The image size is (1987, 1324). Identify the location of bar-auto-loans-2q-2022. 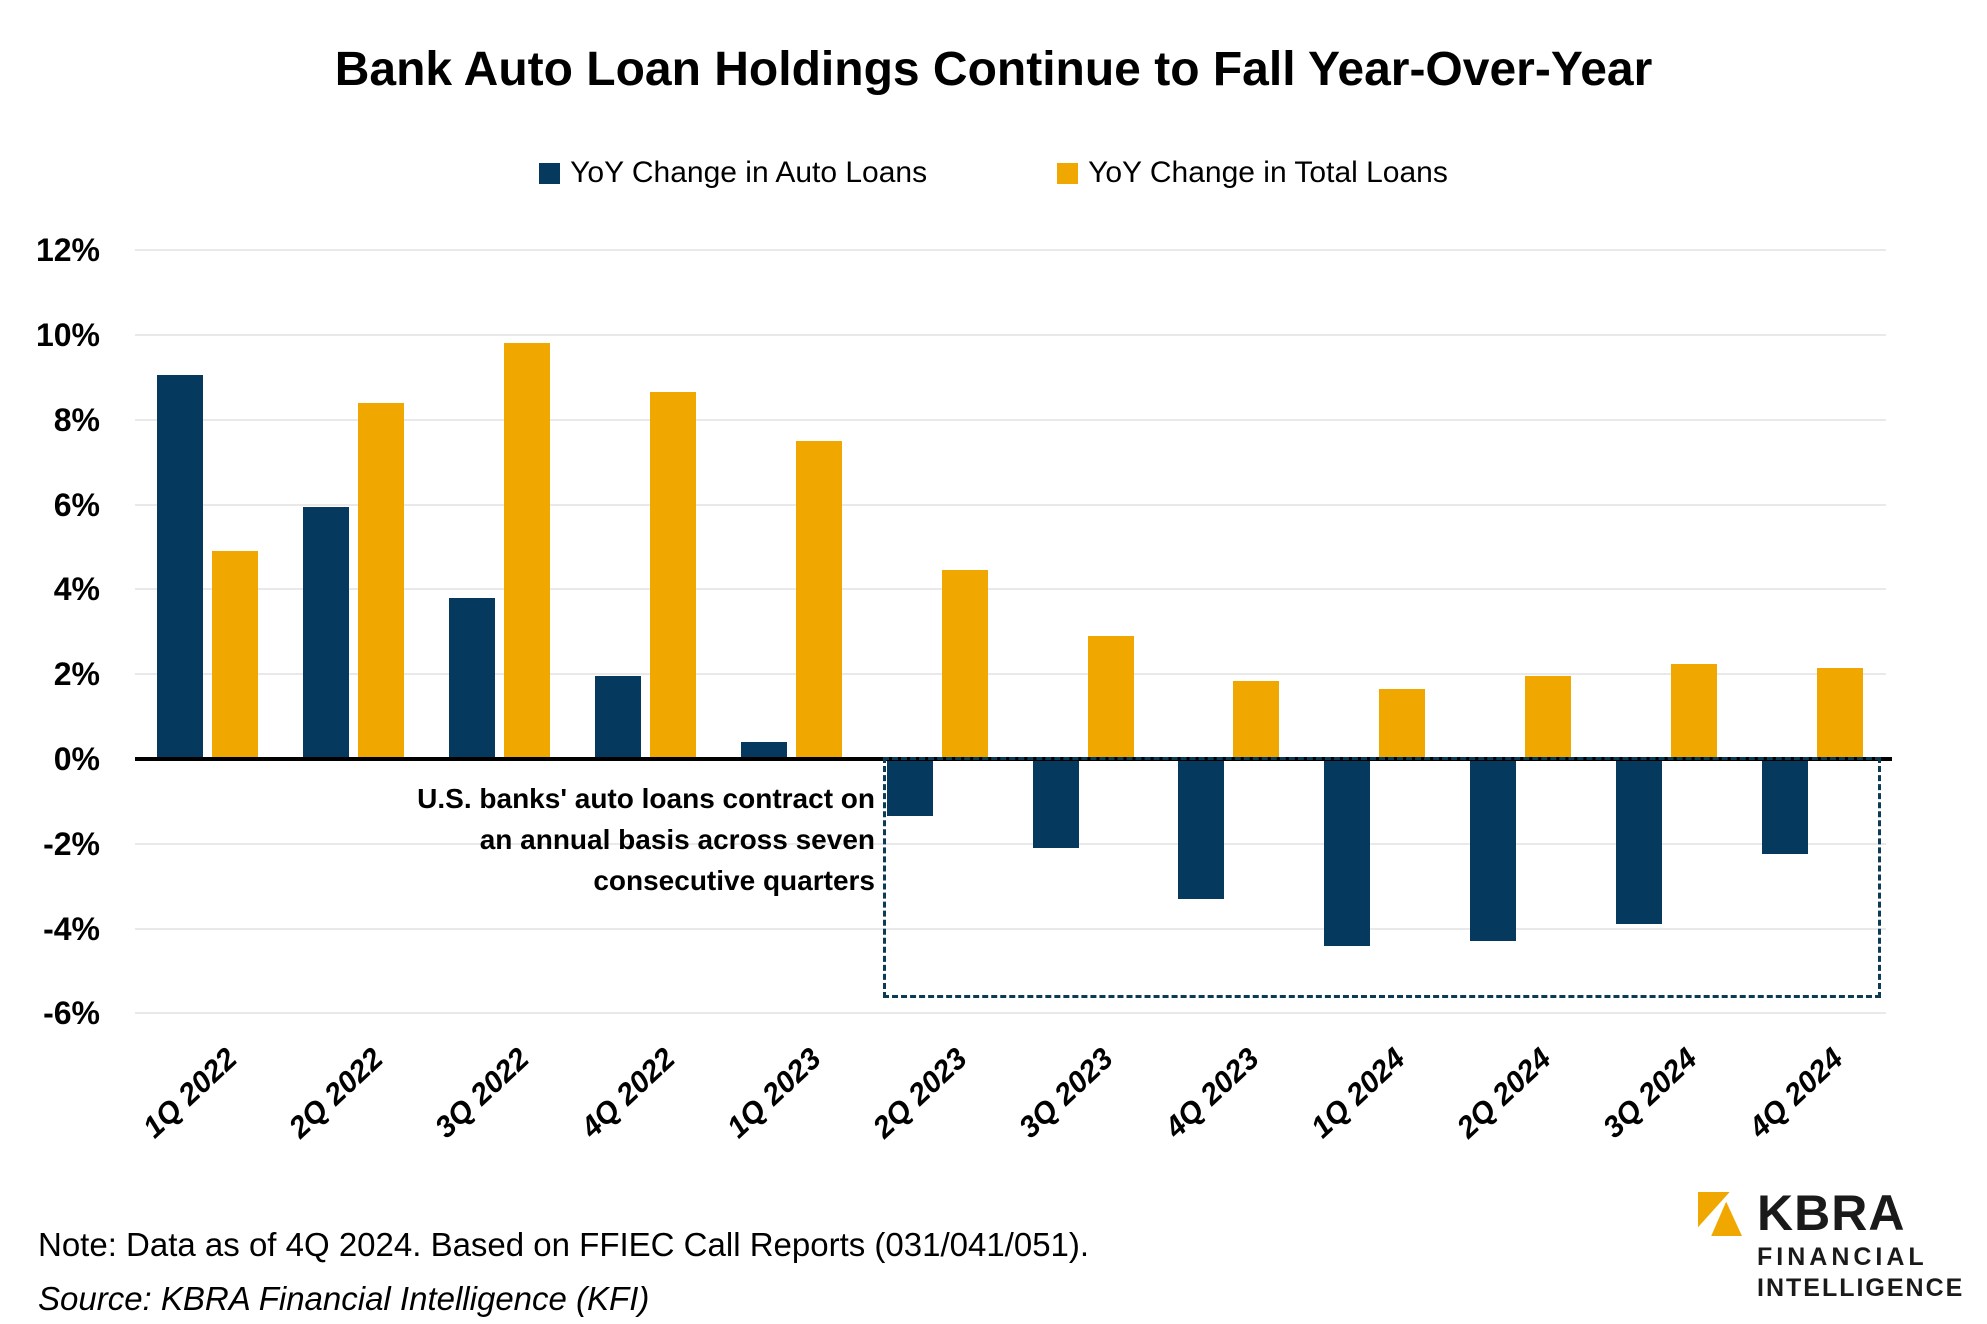
(325, 632).